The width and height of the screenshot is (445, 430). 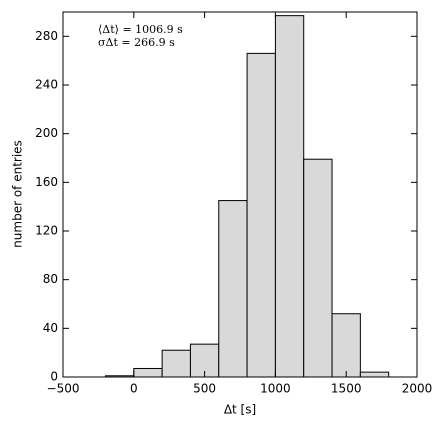 What do you see at coordinates (417, 389) in the screenshot?
I see `x-tick-label: 2000` at bounding box center [417, 389].